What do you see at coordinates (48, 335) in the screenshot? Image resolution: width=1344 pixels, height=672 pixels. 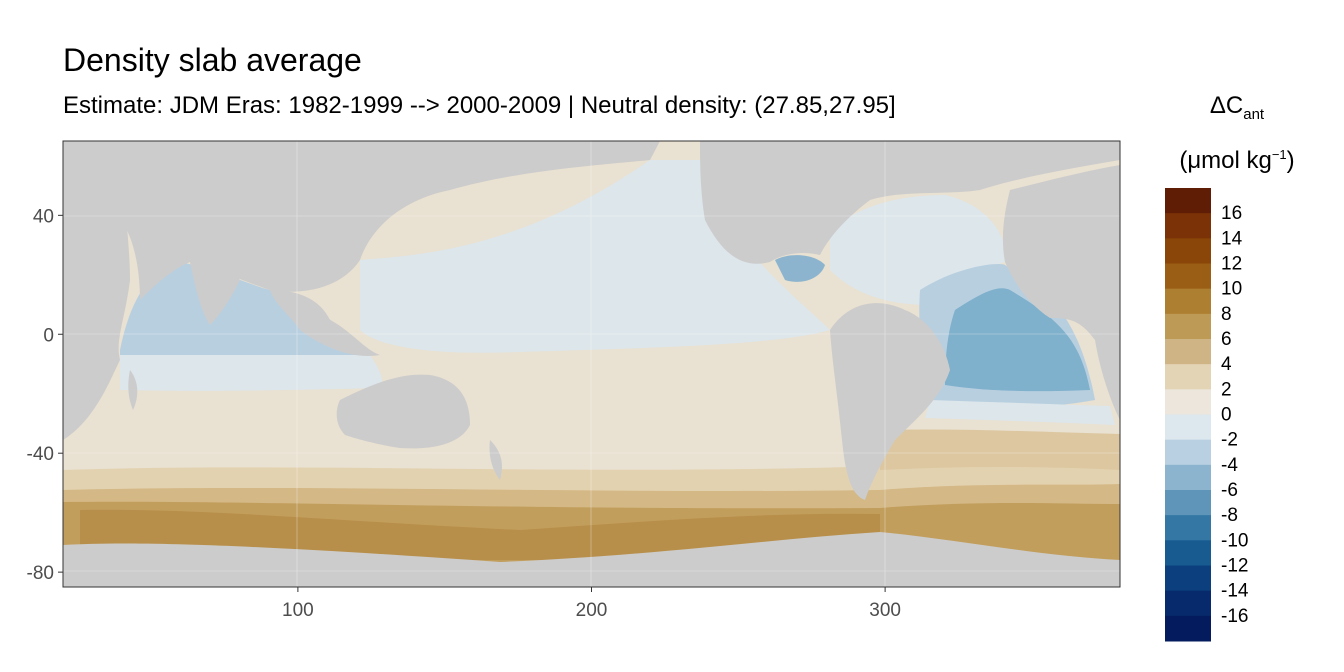 I see `y-tick-label: 0` at bounding box center [48, 335].